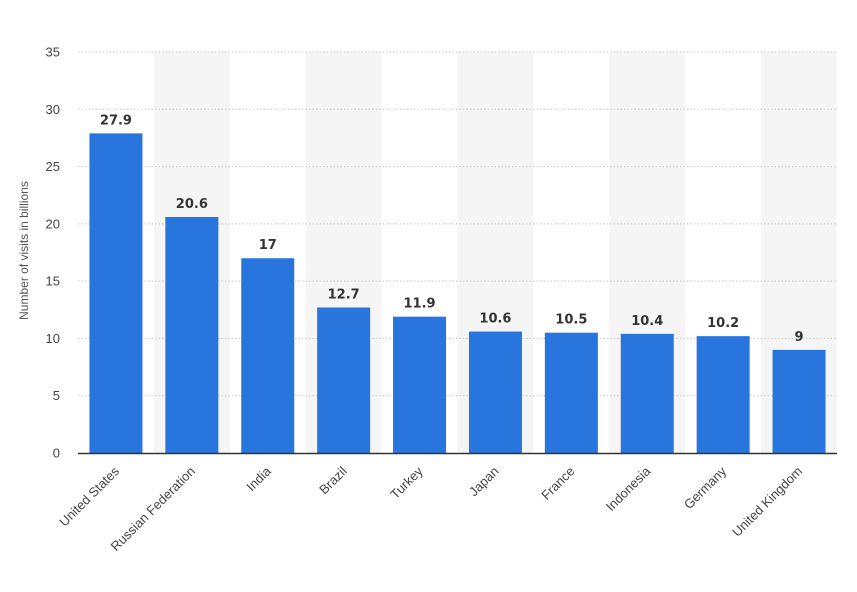 This screenshot has height=592, width=857. What do you see at coordinates (89, 496) in the screenshot?
I see `x-category-label: United States` at bounding box center [89, 496].